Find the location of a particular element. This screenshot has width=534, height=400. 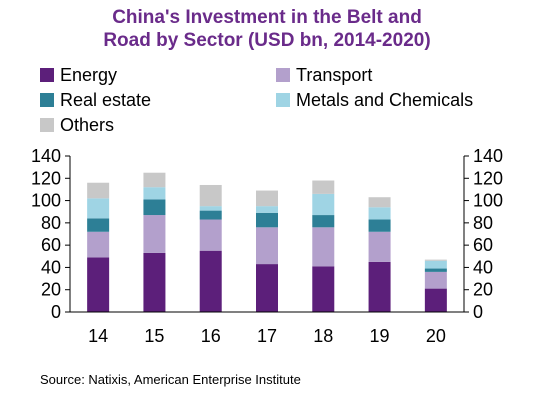

legend-label-metals-and-chemicals: Metals and Chemicals is located at coordinates (385, 100).